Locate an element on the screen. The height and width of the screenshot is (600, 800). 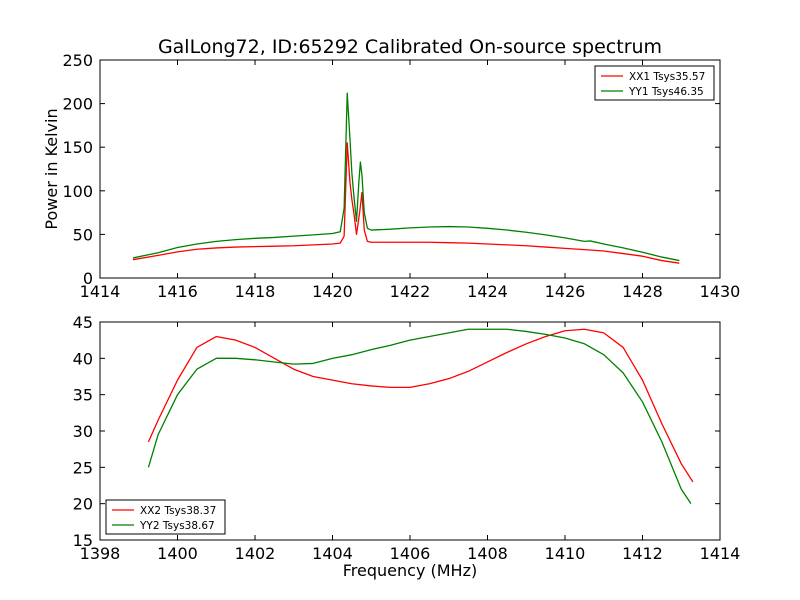
x-tick-label: 1410 is located at coordinates (565, 553).